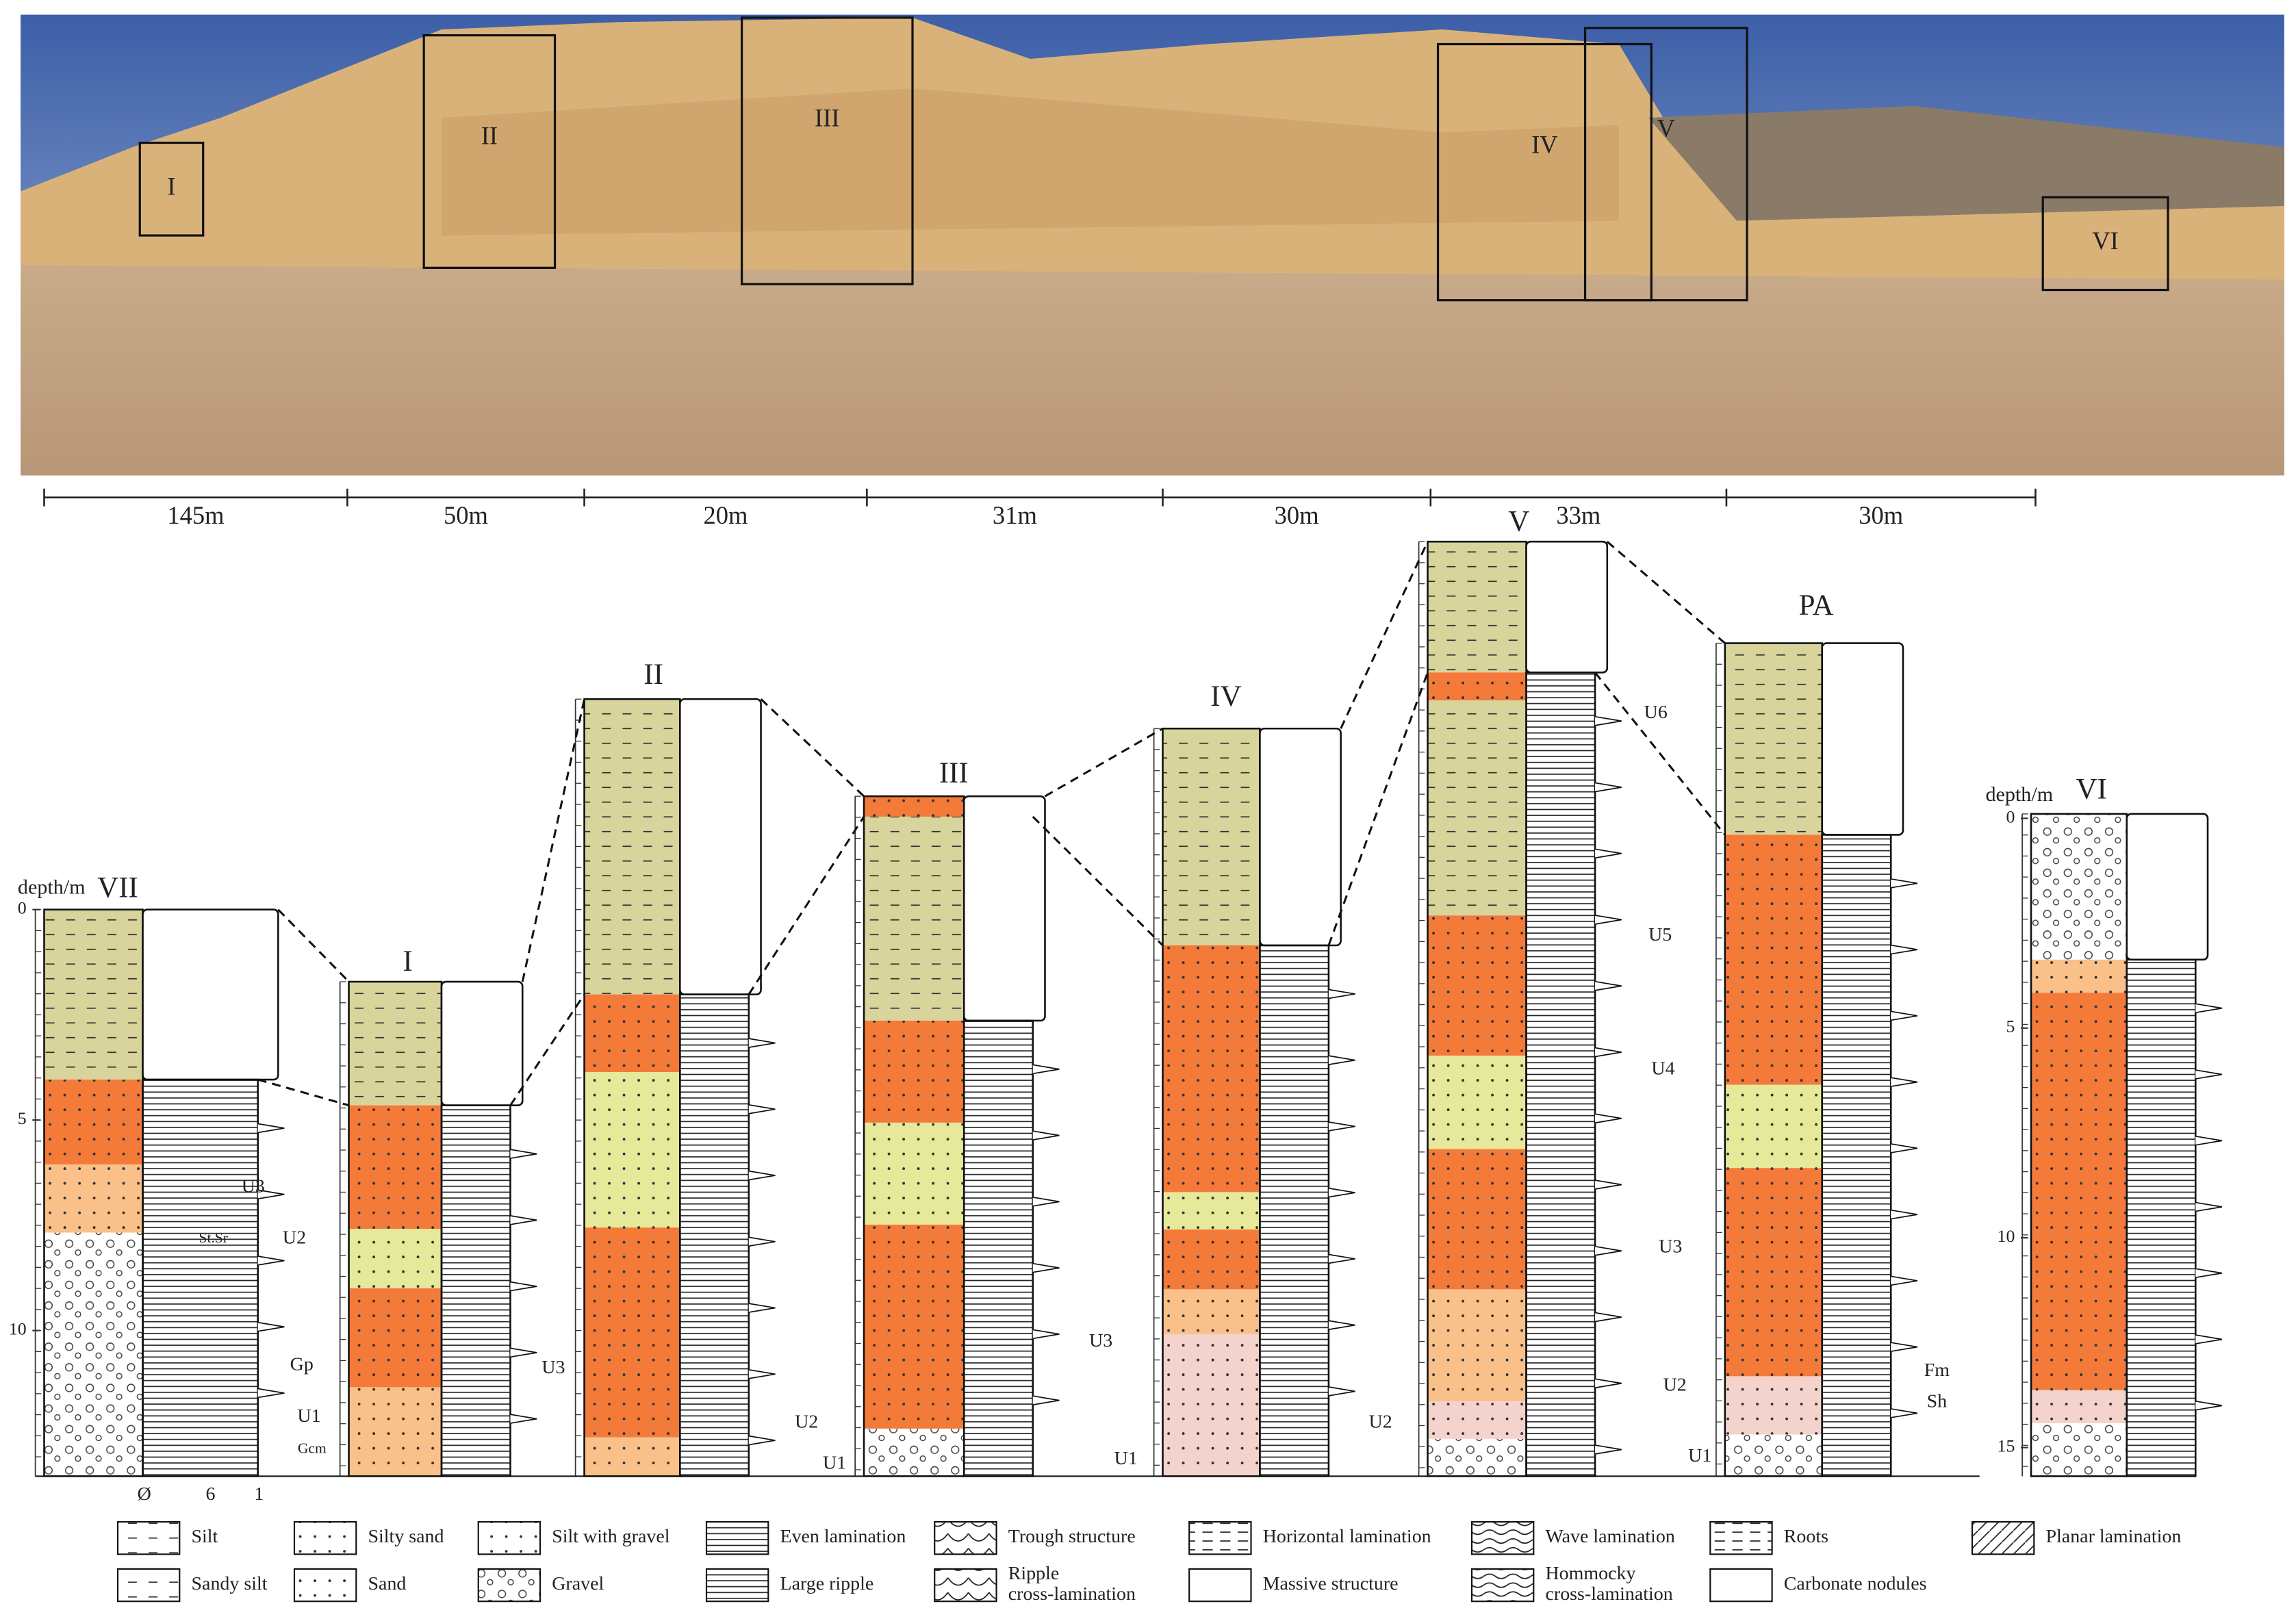 The width and height of the screenshot is (2296, 1619). Describe the element at coordinates (406, 1536) in the screenshot. I see `legend-label: Silty sand` at that location.